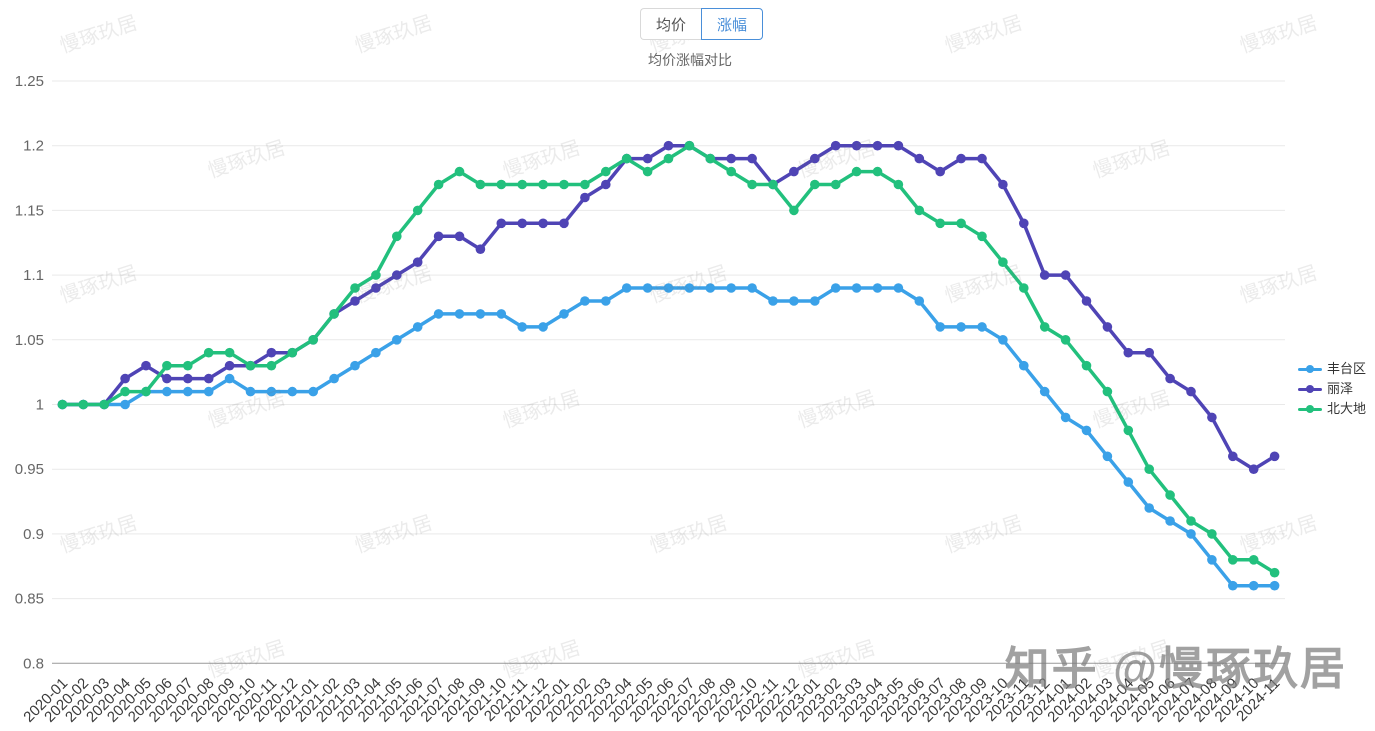  What do you see at coordinates (501, 184) in the screenshot?
I see `data-point-北大地-2021-10` at bounding box center [501, 184].